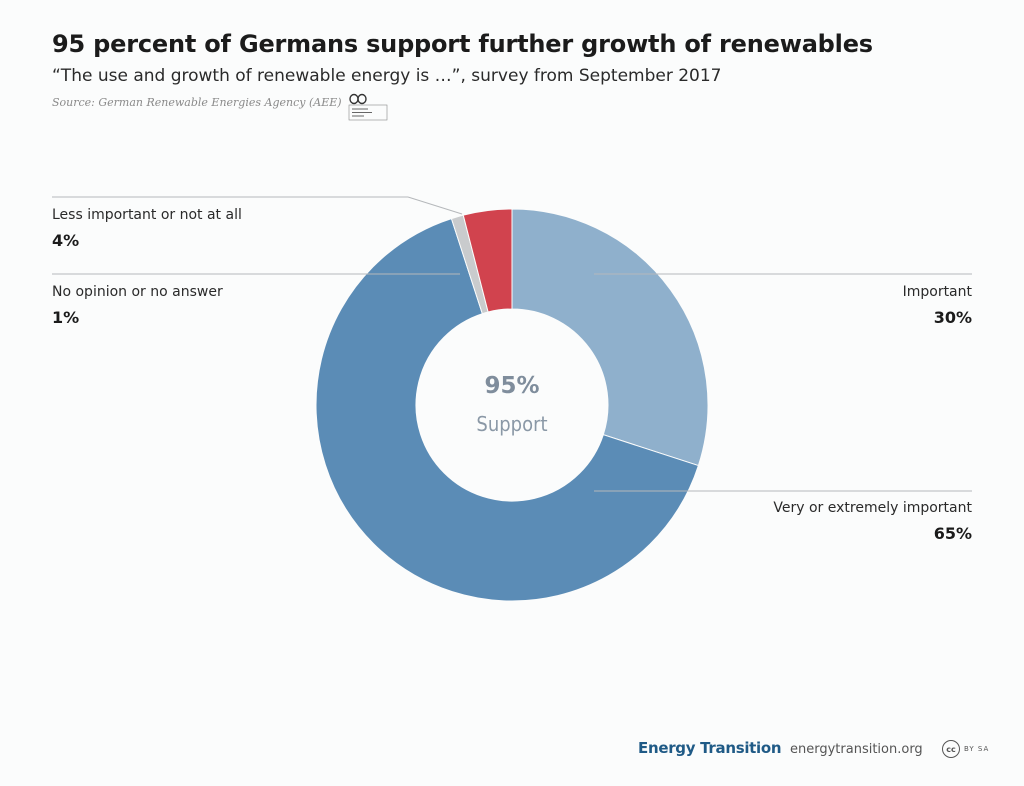 This screenshot has height=786, width=1024. What do you see at coordinates (951, 749) in the screenshot?
I see `cc-icon: cc` at bounding box center [951, 749].